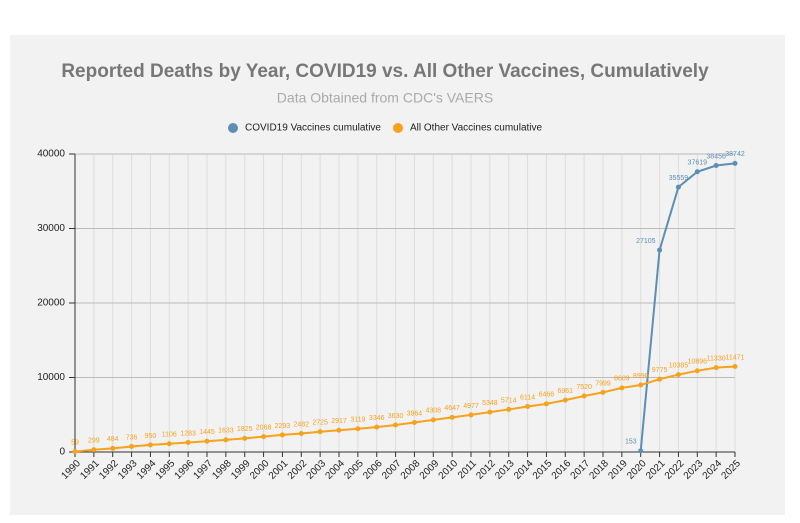  Describe the element at coordinates (51, 303) in the screenshot. I see `y-tick-label: 20000` at that location.